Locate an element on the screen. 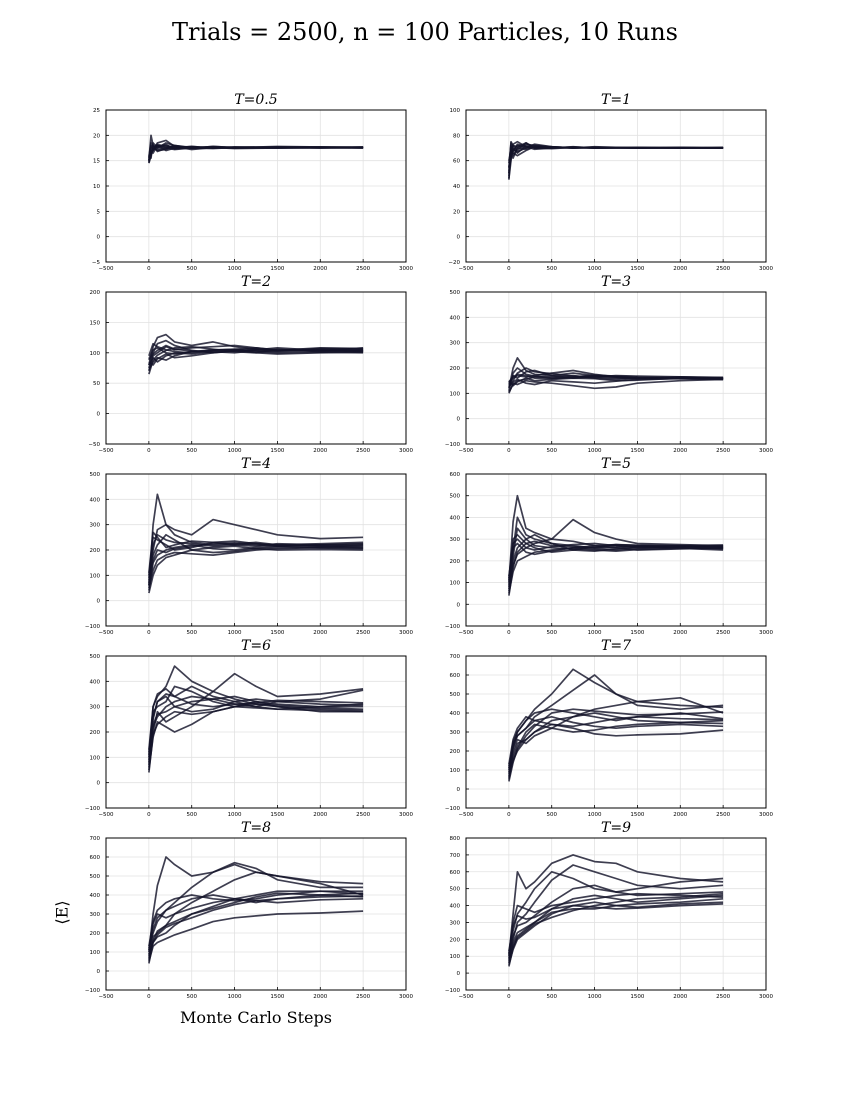 This screenshot has height=1100, width=850. subplot-title: T=5 is located at coordinates (616, 464).